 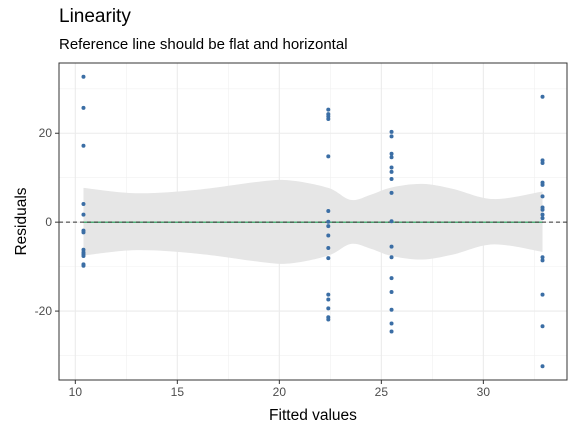 What do you see at coordinates (44, 311) in the screenshot?
I see `y-tick-label: -20` at bounding box center [44, 311].